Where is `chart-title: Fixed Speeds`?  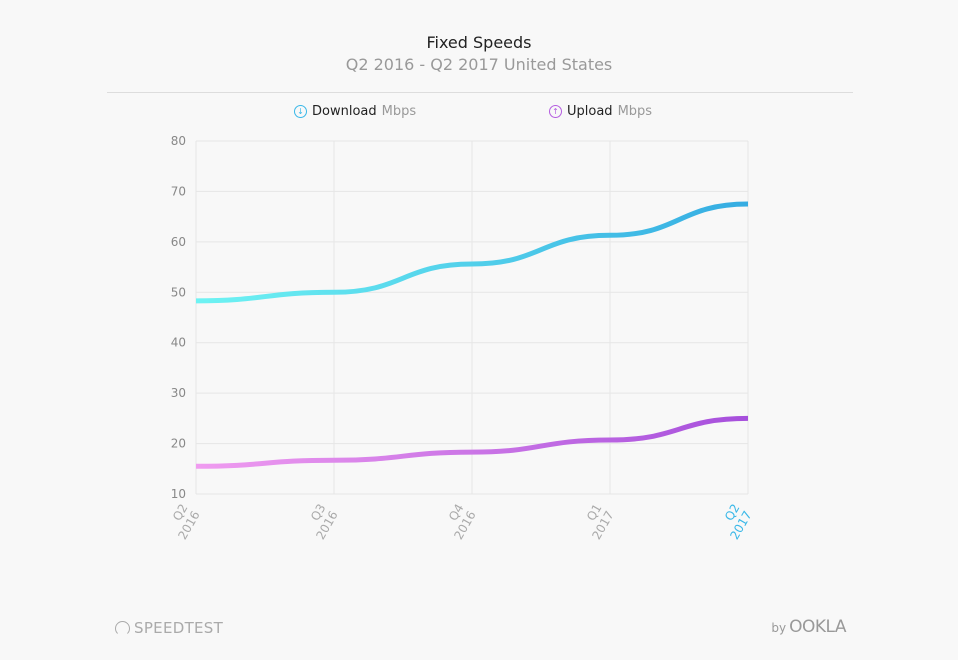 chart-title: Fixed Speeds is located at coordinates (479, 42).